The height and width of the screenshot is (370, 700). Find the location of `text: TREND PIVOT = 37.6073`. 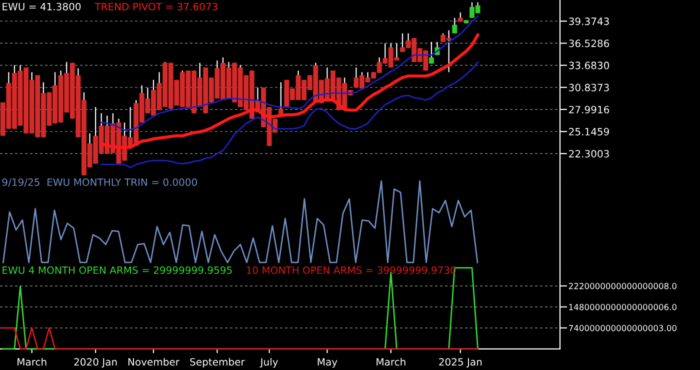

text: TREND PIVOT = 37.6073 is located at coordinates (156, 6).